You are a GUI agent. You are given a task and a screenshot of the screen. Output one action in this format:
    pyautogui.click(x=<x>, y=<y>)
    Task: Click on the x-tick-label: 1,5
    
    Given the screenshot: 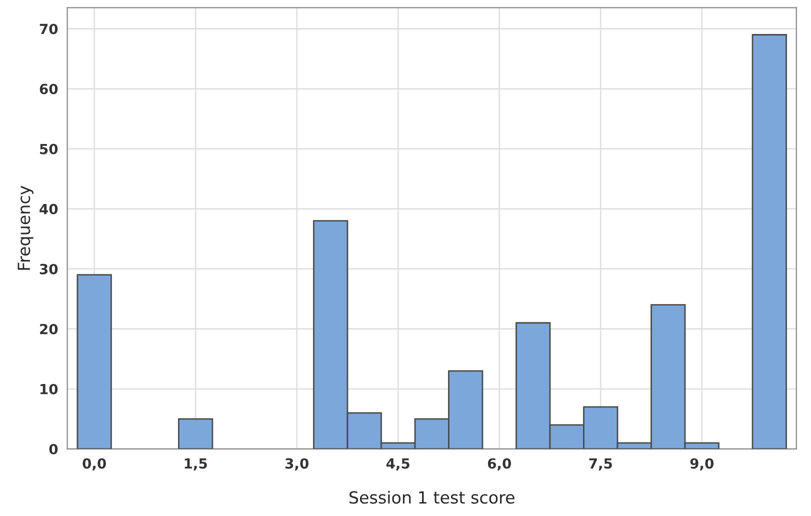 What is the action you would take?
    pyautogui.click(x=195, y=464)
    